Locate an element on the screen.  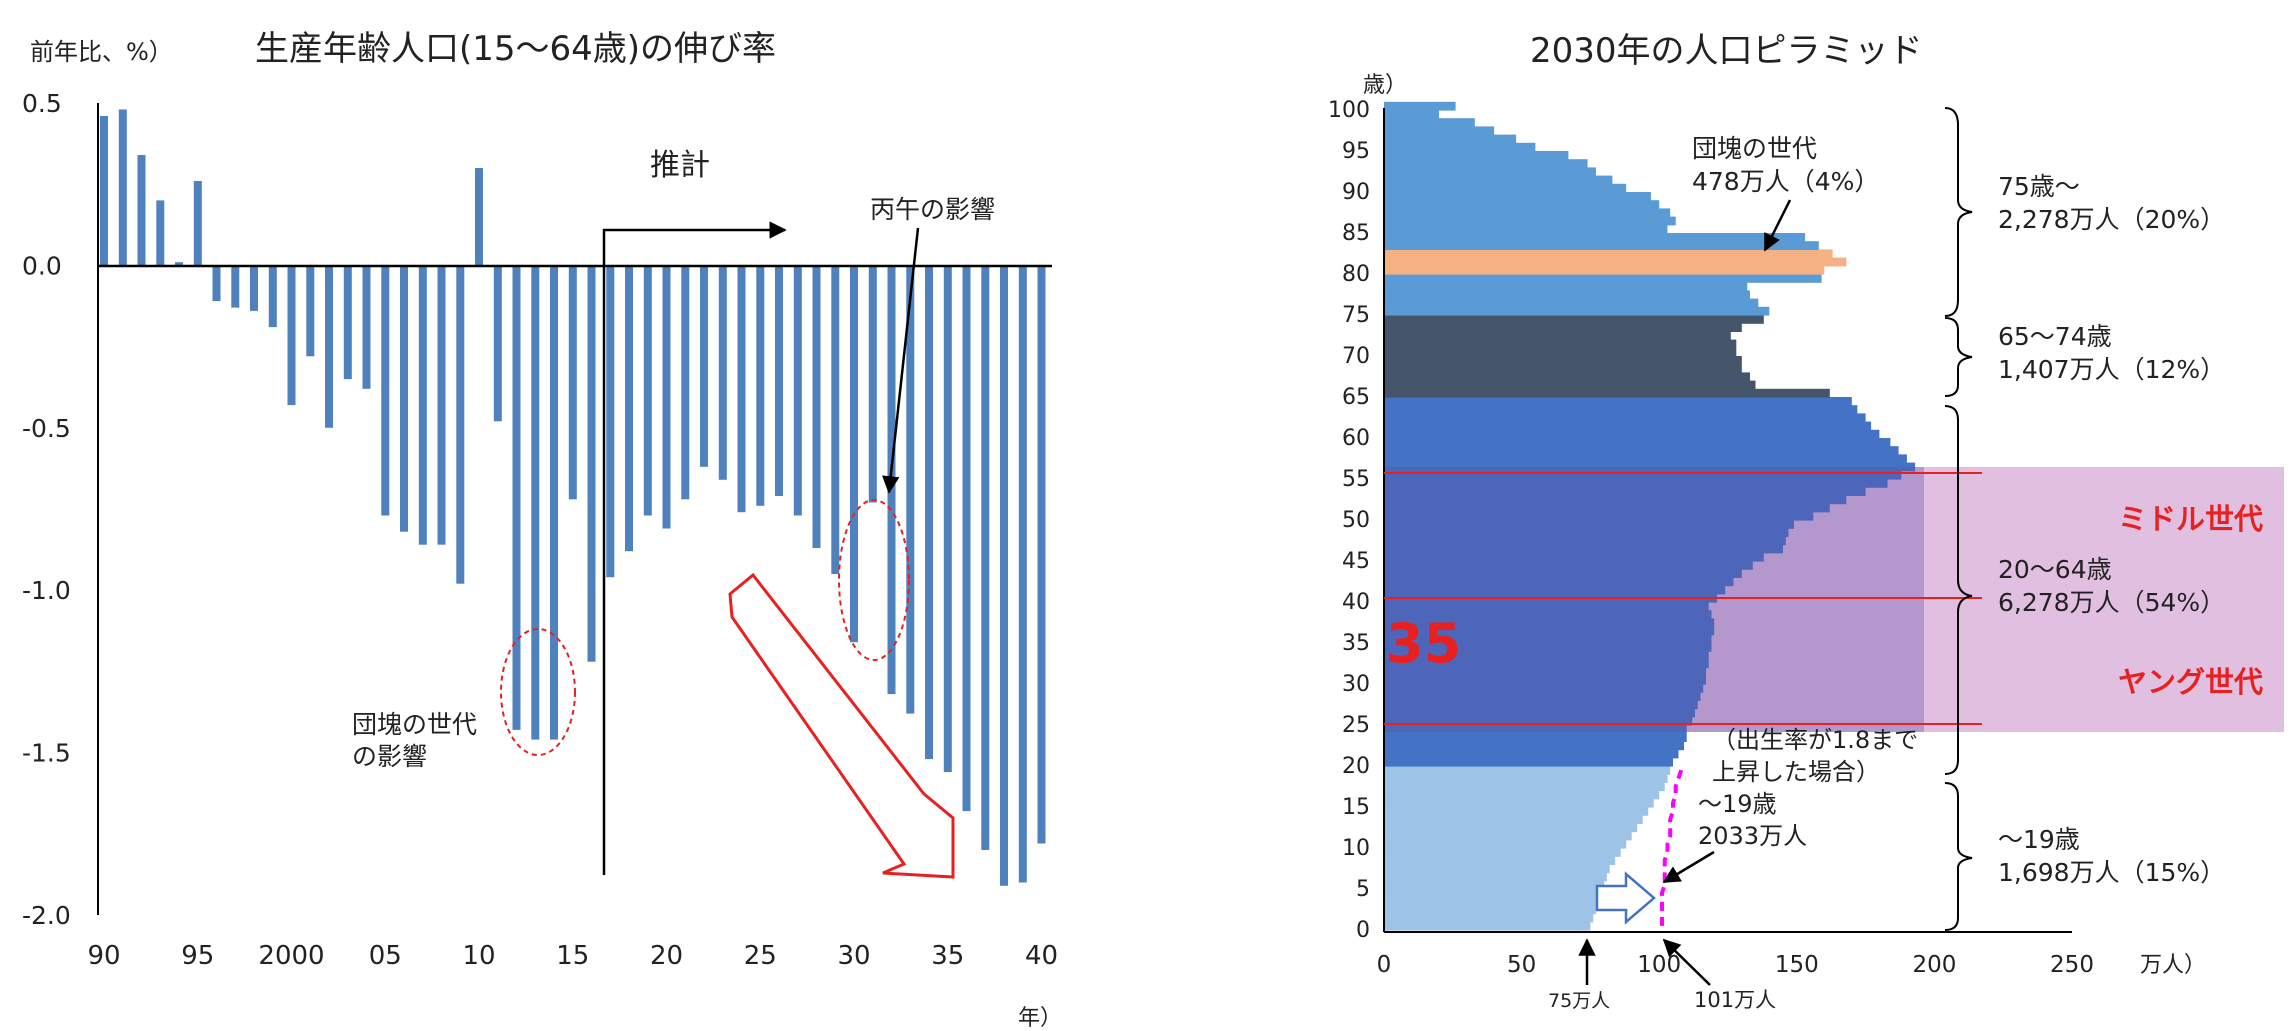
marker-75-label: 75万人 is located at coordinates (1579, 1001).